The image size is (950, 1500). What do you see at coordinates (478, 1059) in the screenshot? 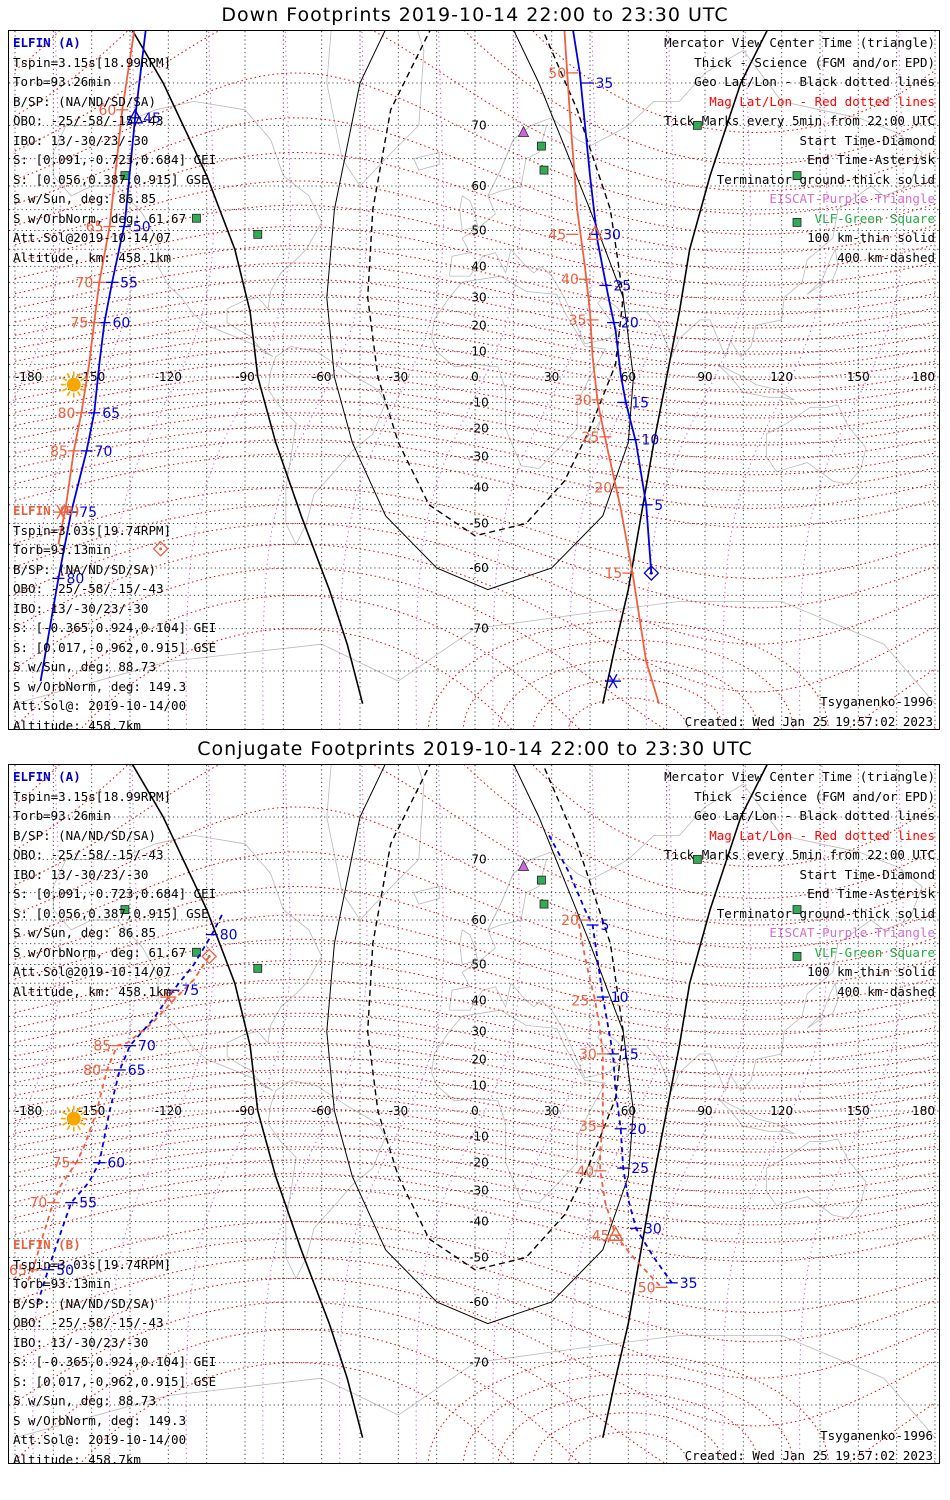
I see `lat-tick-label: 20` at bounding box center [478, 1059].